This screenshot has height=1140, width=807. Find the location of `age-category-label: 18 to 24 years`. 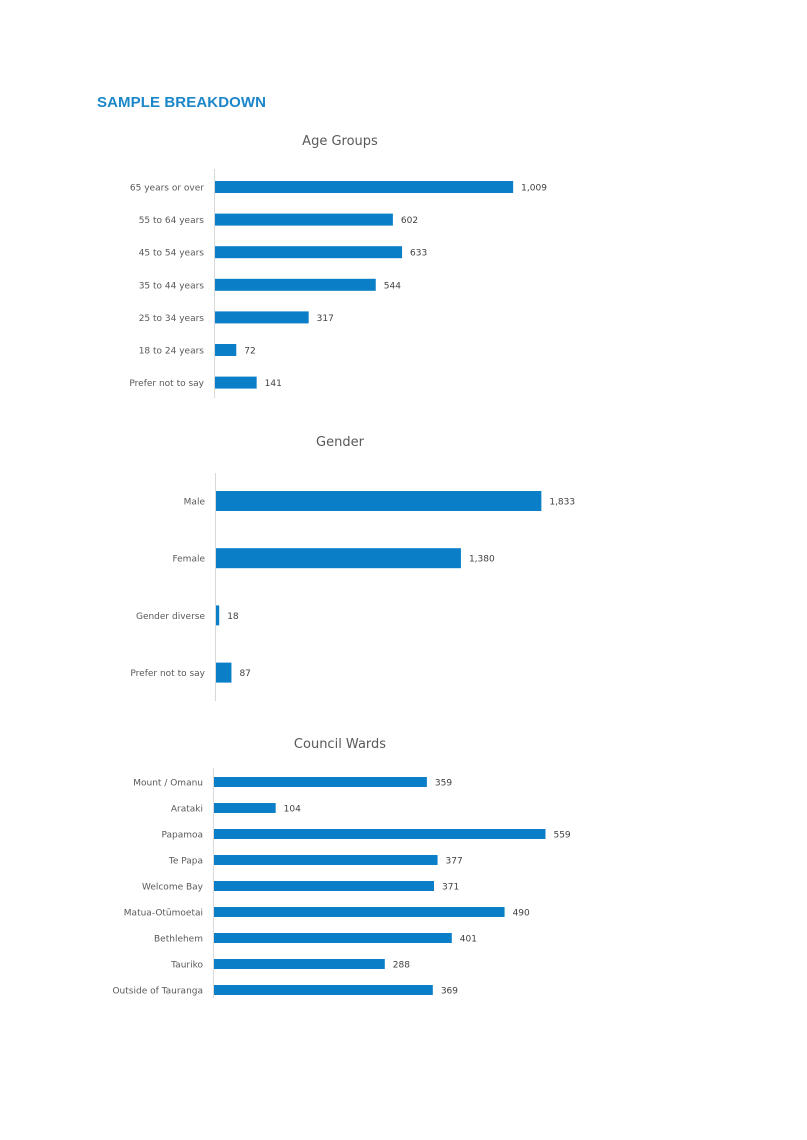

age-category-label: 18 to 24 years is located at coordinates (172, 352).